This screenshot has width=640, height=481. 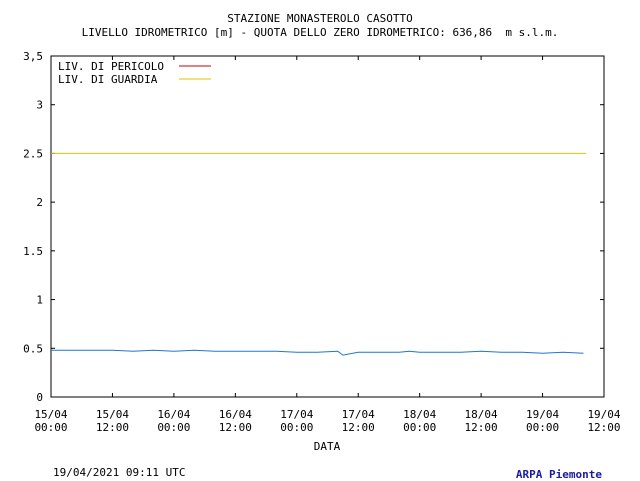 What do you see at coordinates (33, 153) in the screenshot?
I see `y-tick-label: 2.5` at bounding box center [33, 153].